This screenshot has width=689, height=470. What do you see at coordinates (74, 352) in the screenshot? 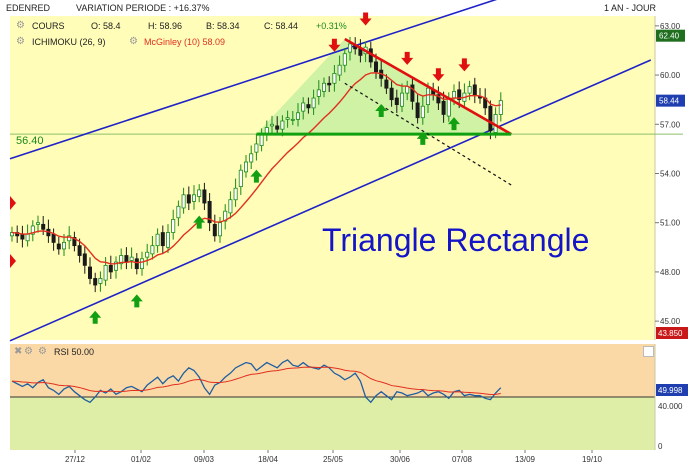
I see `rsi-label: RSI 50.00` at bounding box center [74, 352].